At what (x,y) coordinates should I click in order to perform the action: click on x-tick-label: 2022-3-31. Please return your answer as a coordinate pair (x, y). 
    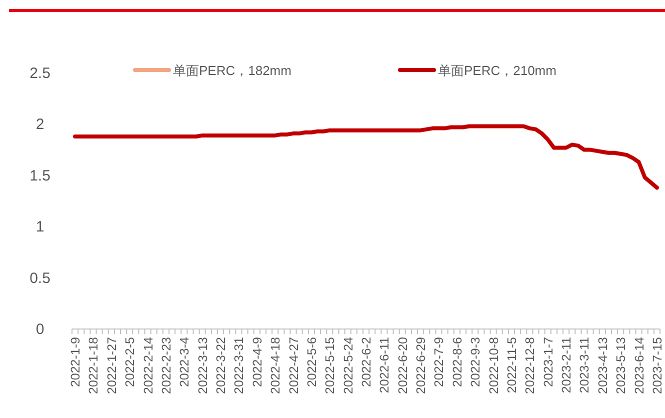
    Looking at the image, I should click on (239, 365).